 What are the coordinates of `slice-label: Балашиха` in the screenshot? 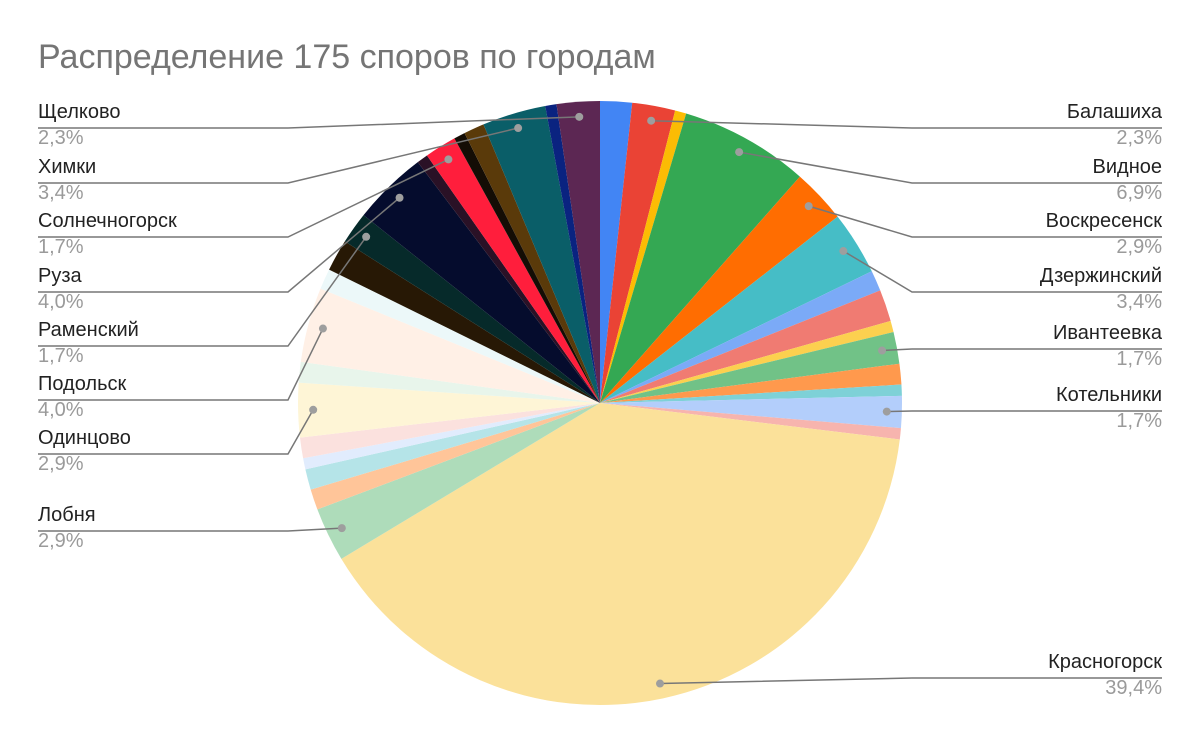 It's located at (1115, 112).